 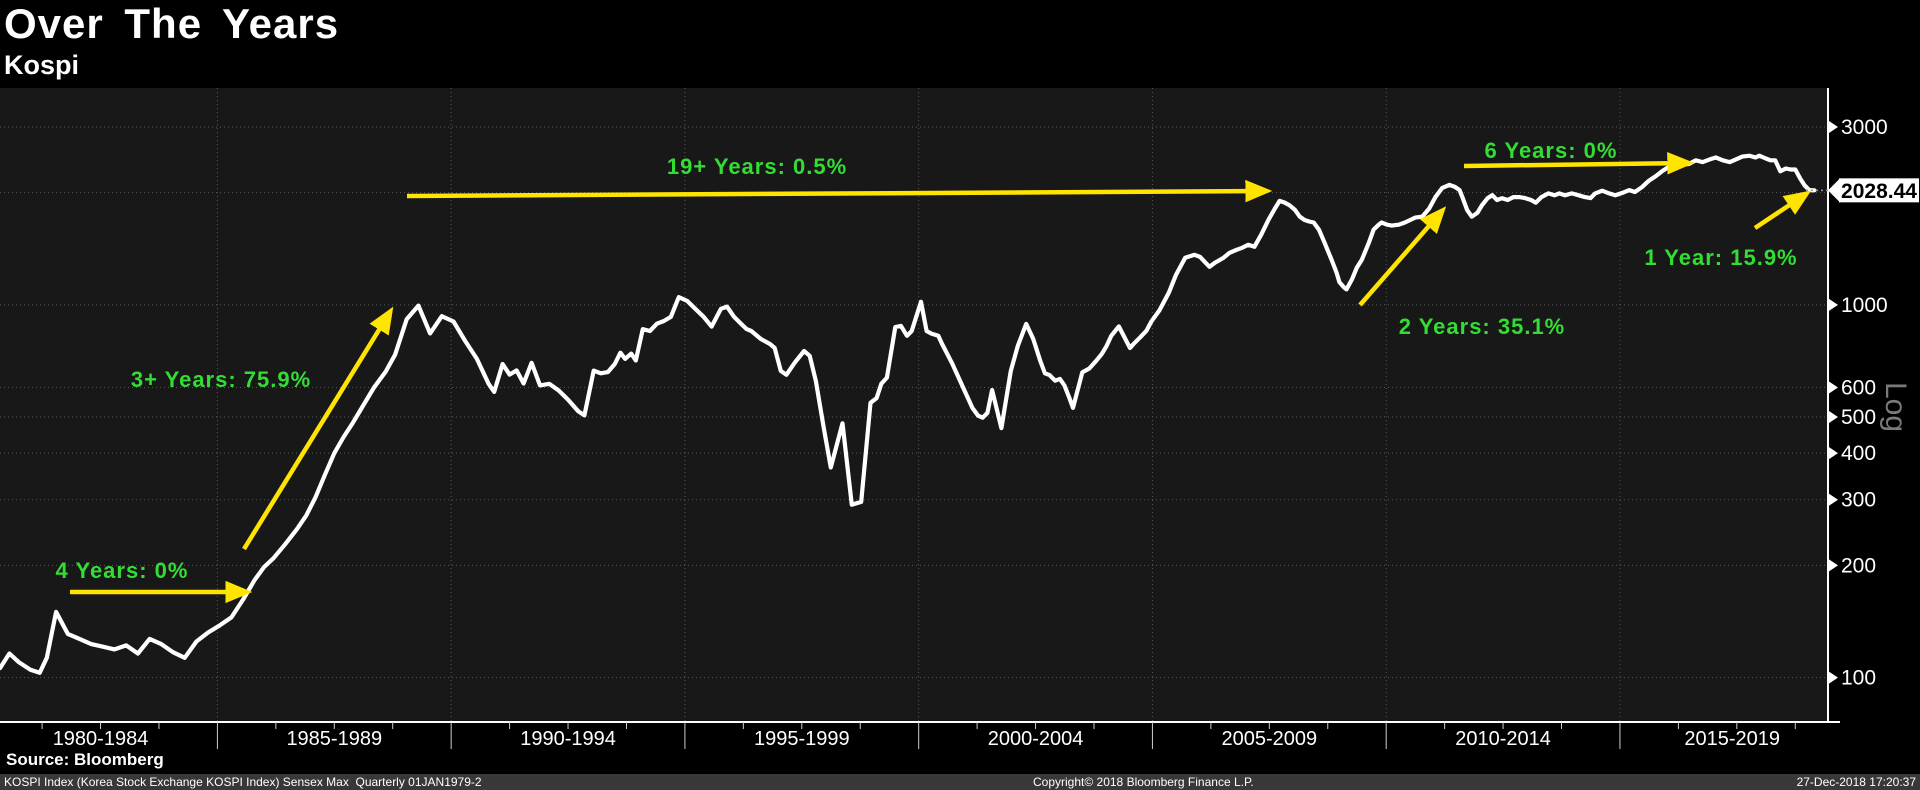 What do you see at coordinates (1858, 565) in the screenshot?
I see `y-axis-label: 200` at bounding box center [1858, 565].